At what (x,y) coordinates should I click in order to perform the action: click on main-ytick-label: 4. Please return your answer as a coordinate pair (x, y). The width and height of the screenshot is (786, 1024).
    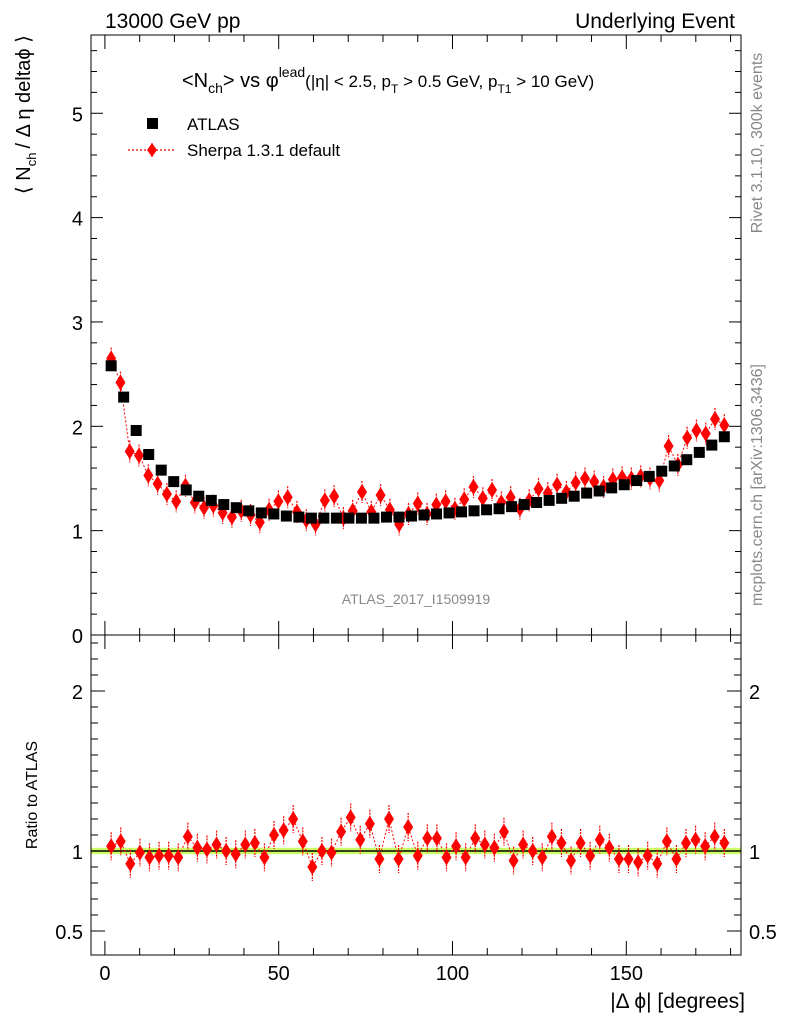
    Looking at the image, I should click on (77, 220).